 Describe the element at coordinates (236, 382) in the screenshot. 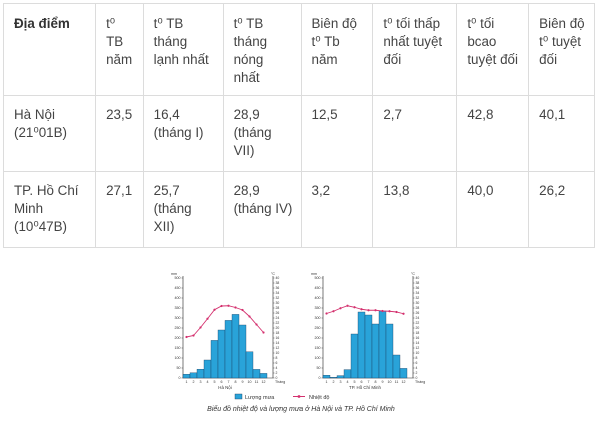

I see `month-tick-label: 8` at that location.